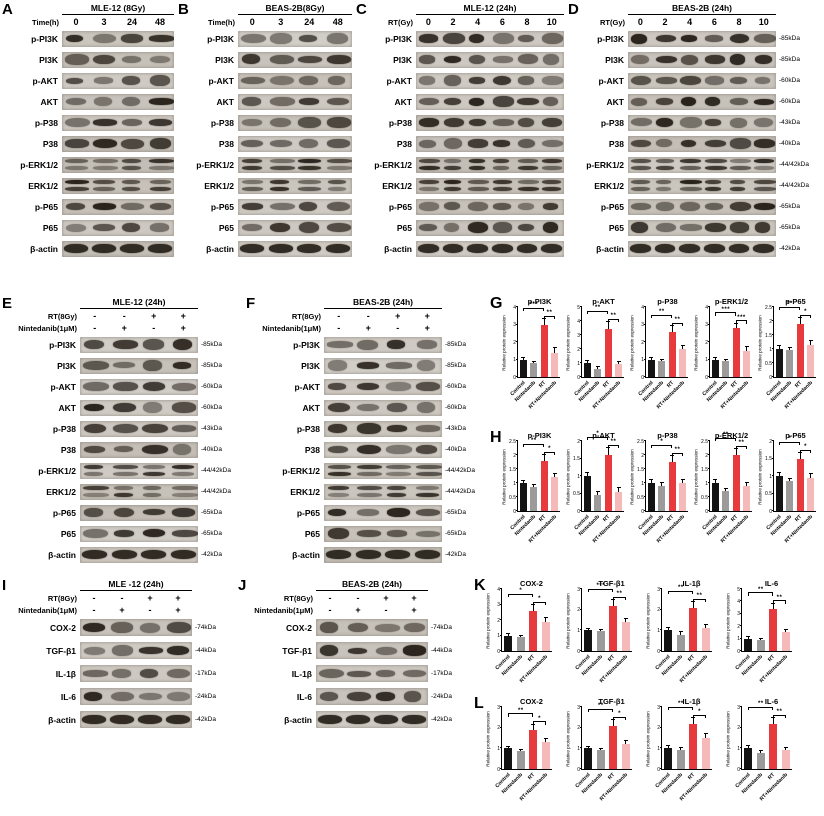  What do you see at coordinates (373, 491) in the screenshot?
I see `blot-row: ERK1/2 -44/42kDa` at bounding box center [373, 491].